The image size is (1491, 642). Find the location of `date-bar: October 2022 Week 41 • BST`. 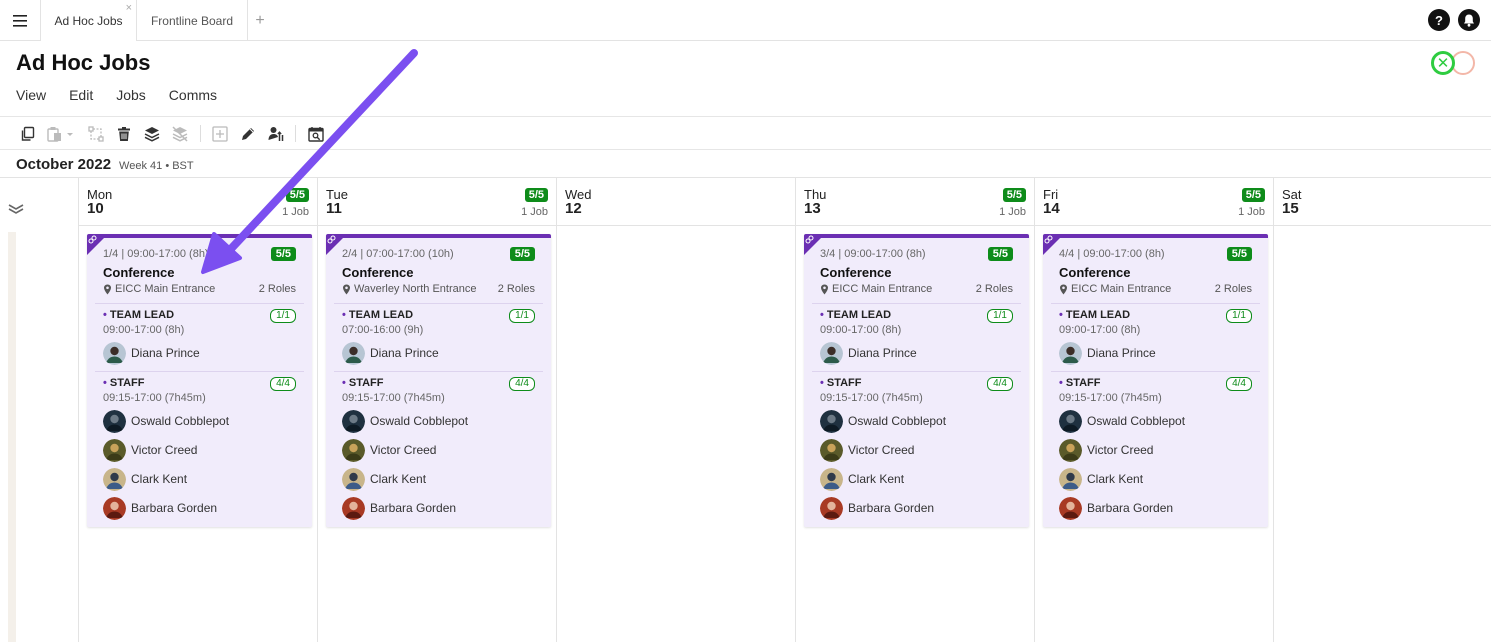

date-bar: October 2022 Week 41 • BST is located at coordinates (105, 164).